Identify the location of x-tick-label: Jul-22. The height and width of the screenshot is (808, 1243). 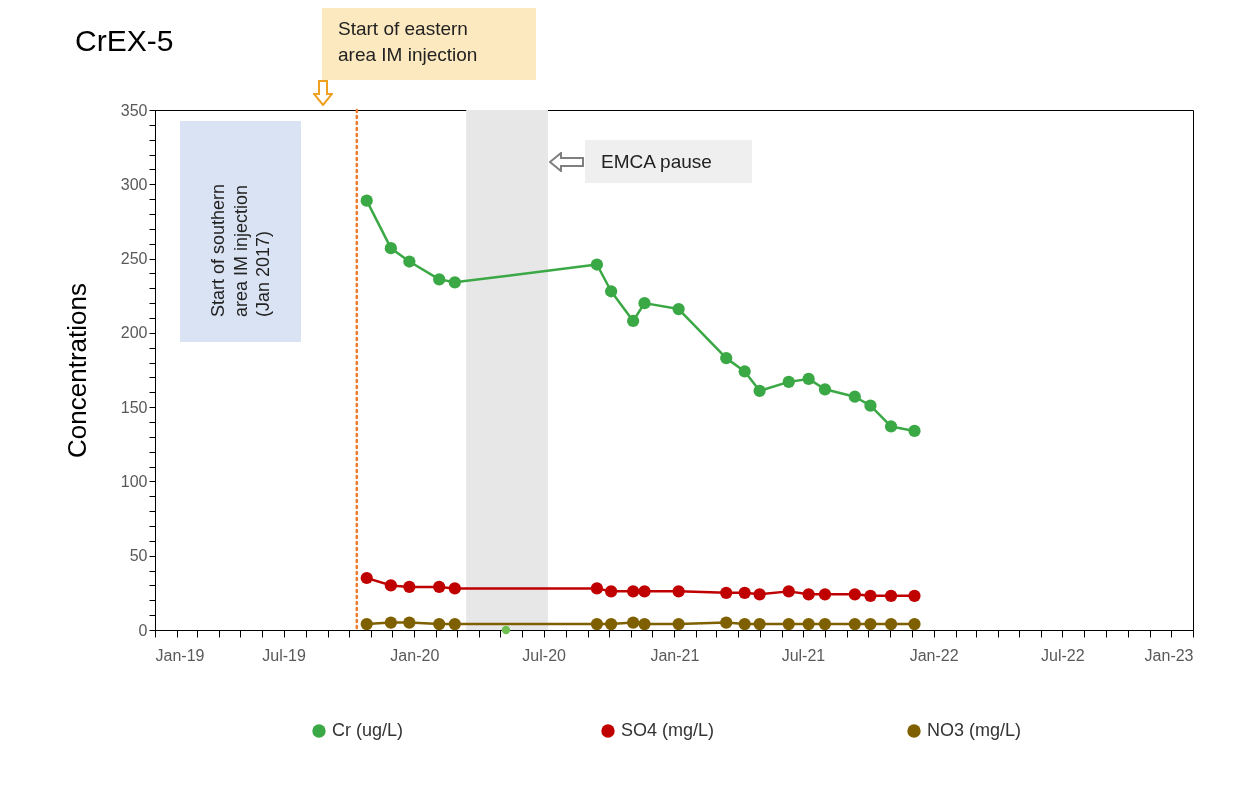
(1062, 655).